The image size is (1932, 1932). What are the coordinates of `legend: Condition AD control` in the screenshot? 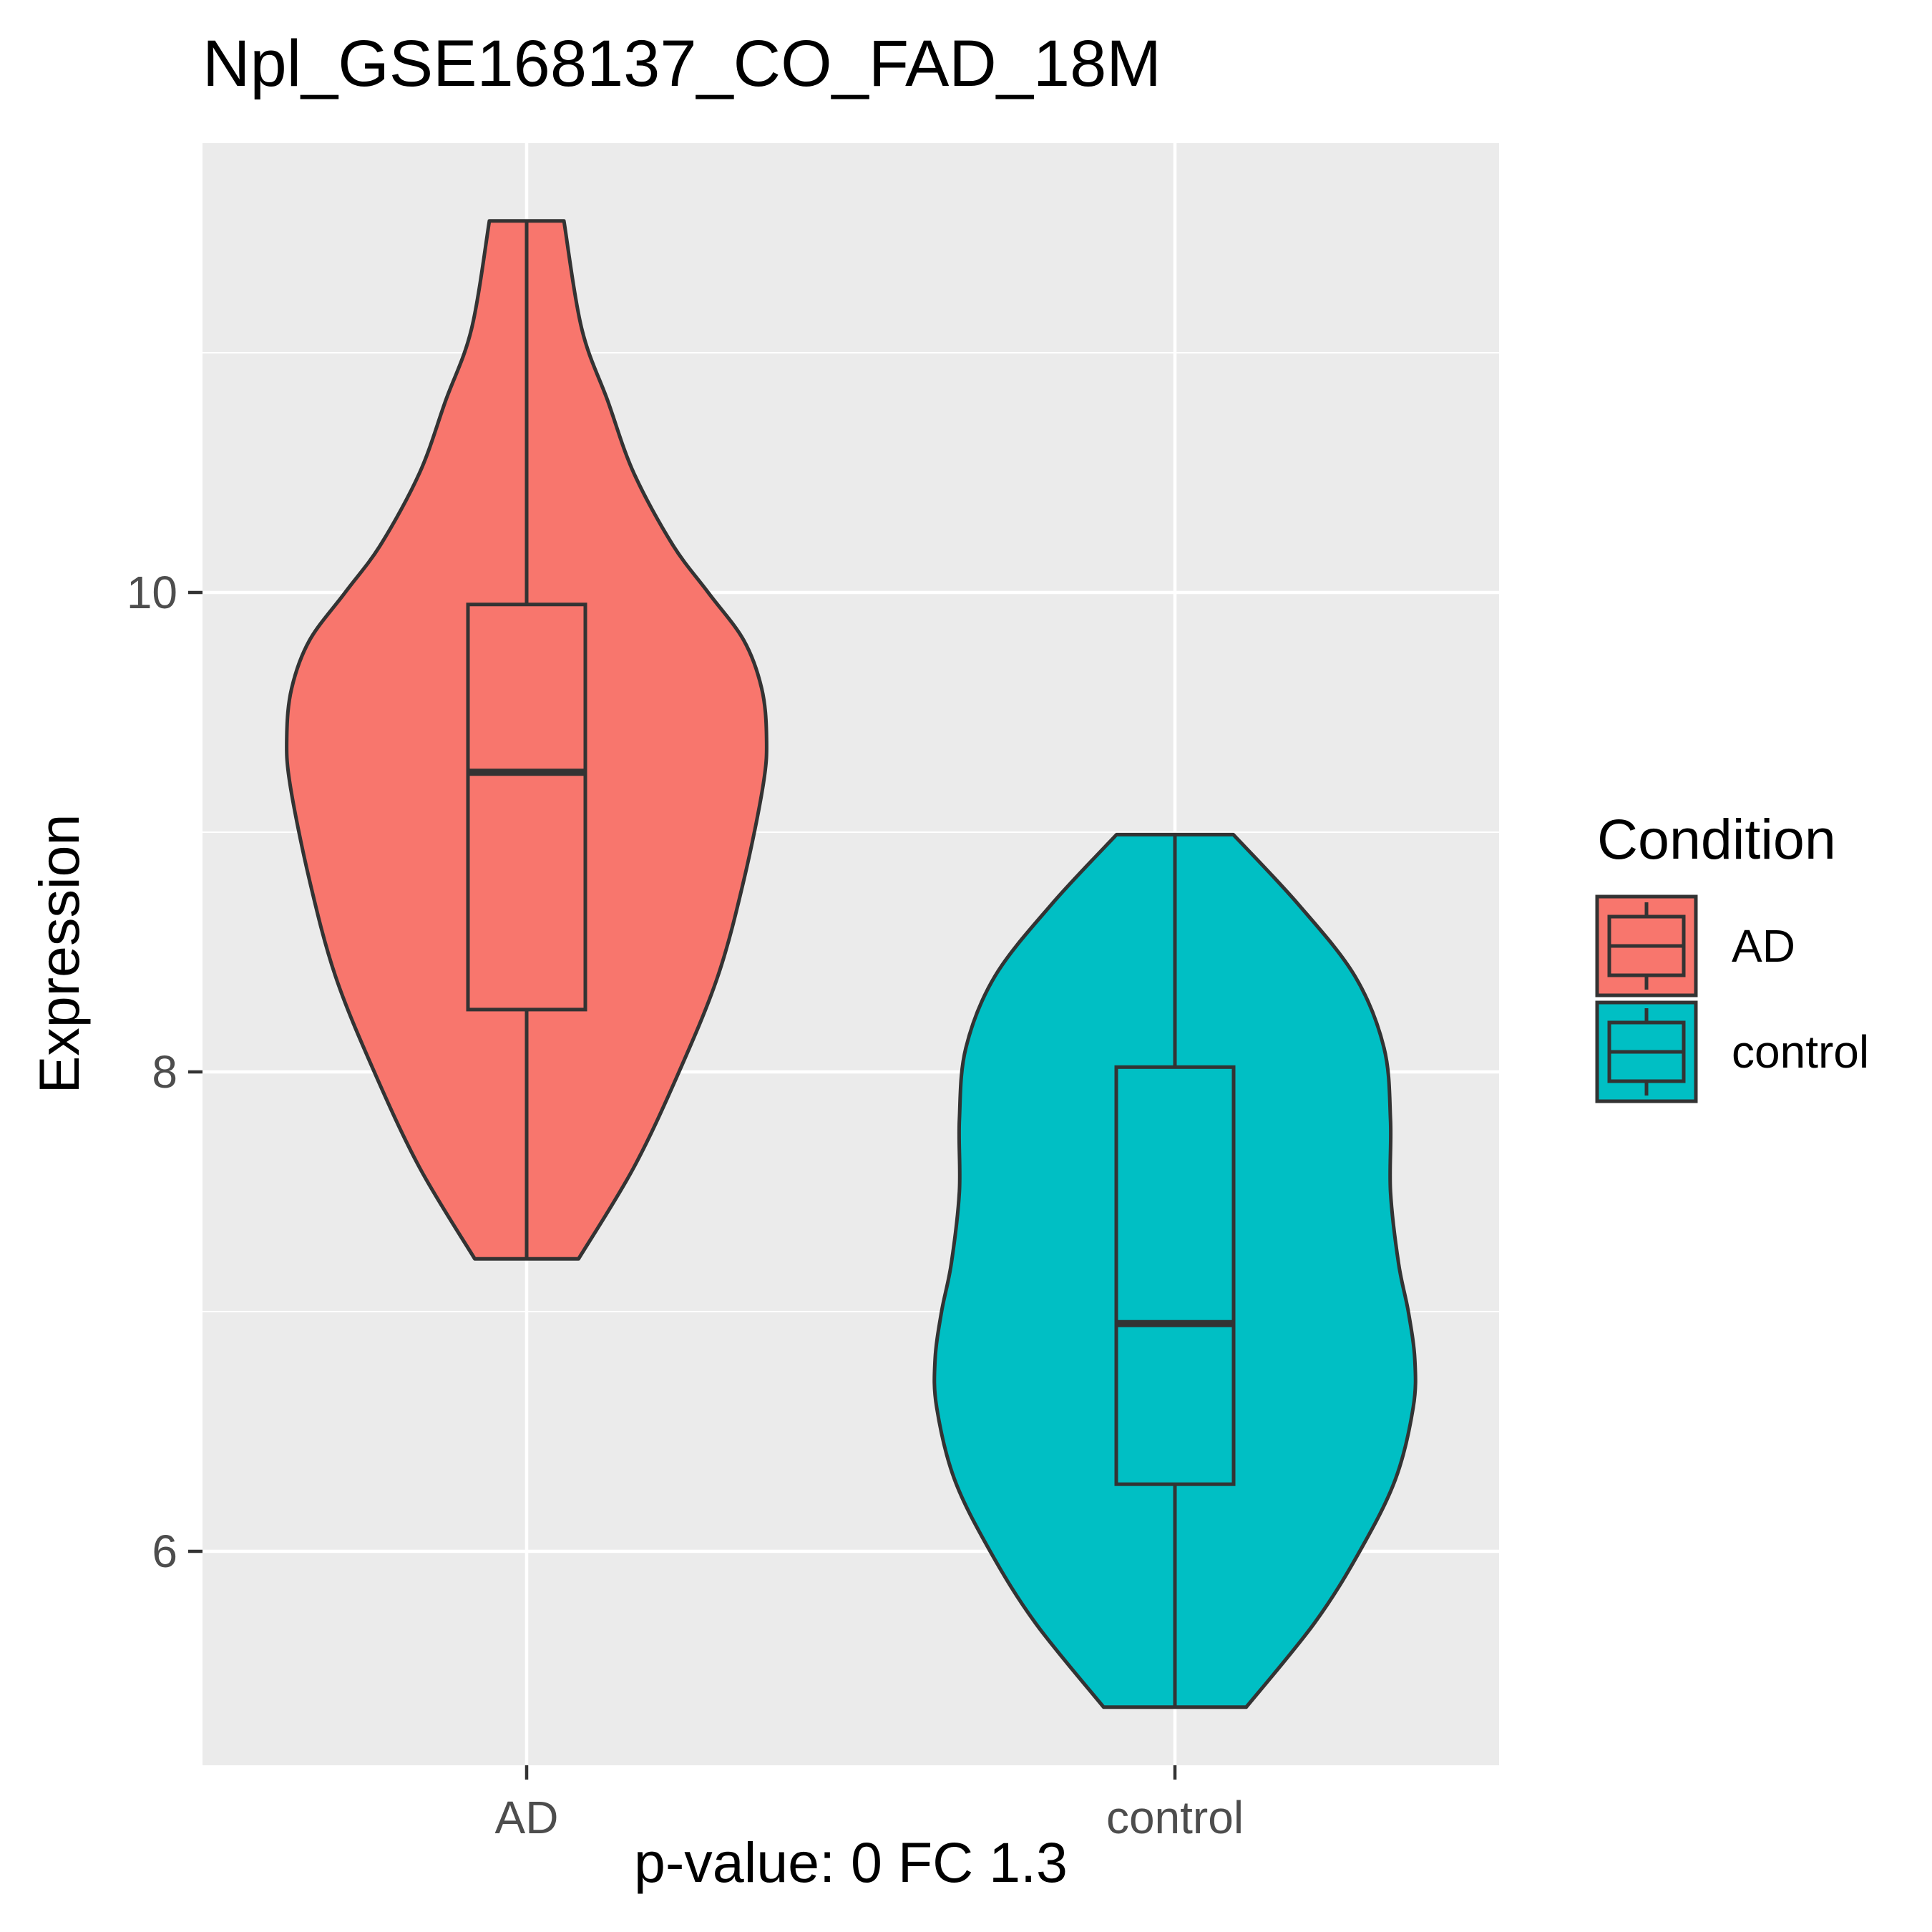 It's located at (1732, 955).